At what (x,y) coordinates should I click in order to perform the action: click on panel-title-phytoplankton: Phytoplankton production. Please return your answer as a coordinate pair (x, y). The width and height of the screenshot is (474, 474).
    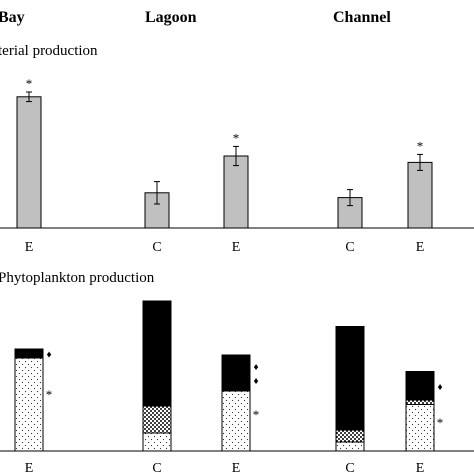
    Looking at the image, I should click on (77, 278).